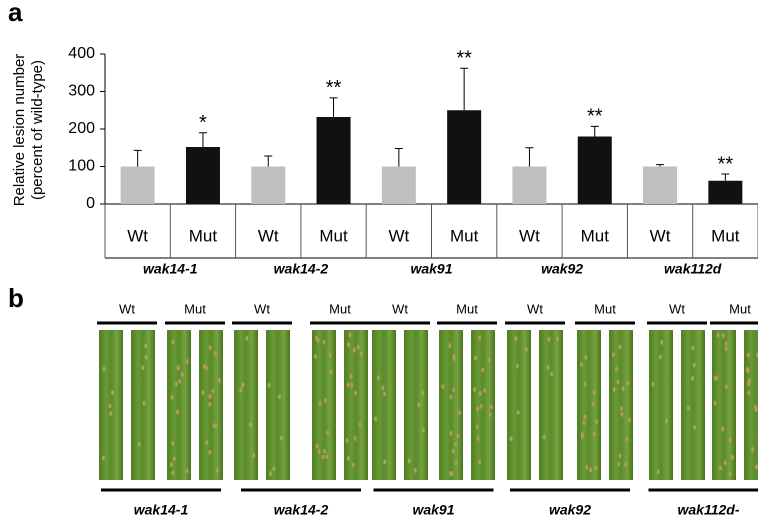  I want to click on column-label: Wt, so click(677, 308).